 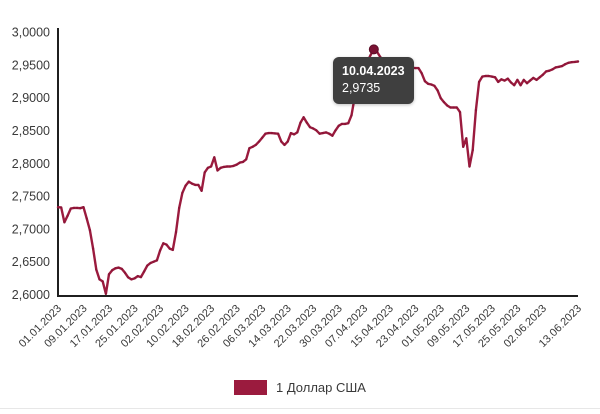 What do you see at coordinates (31, 197) in the screenshot?
I see `y-tick-label: 2,7500` at bounding box center [31, 197].